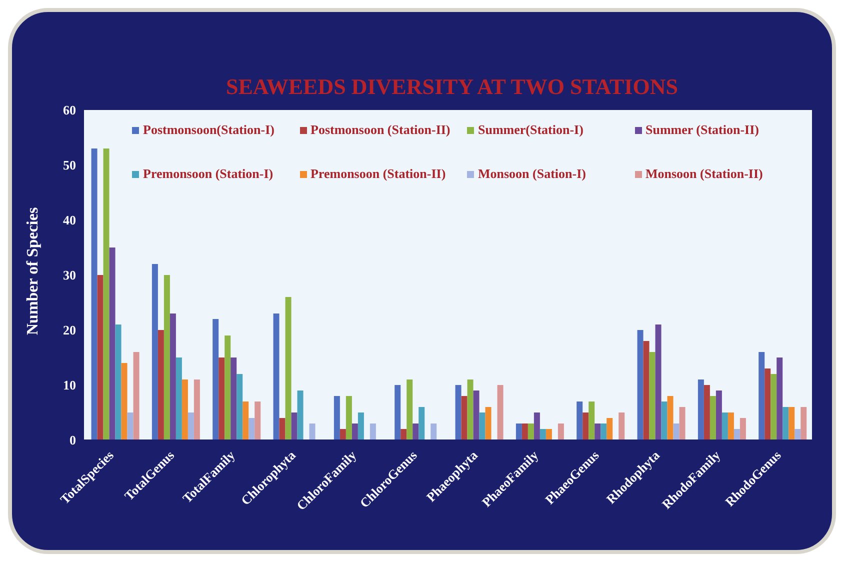  What do you see at coordinates (208, 130) in the screenshot?
I see `legend-label: Postmonsoon(Station-I)` at bounding box center [208, 130].